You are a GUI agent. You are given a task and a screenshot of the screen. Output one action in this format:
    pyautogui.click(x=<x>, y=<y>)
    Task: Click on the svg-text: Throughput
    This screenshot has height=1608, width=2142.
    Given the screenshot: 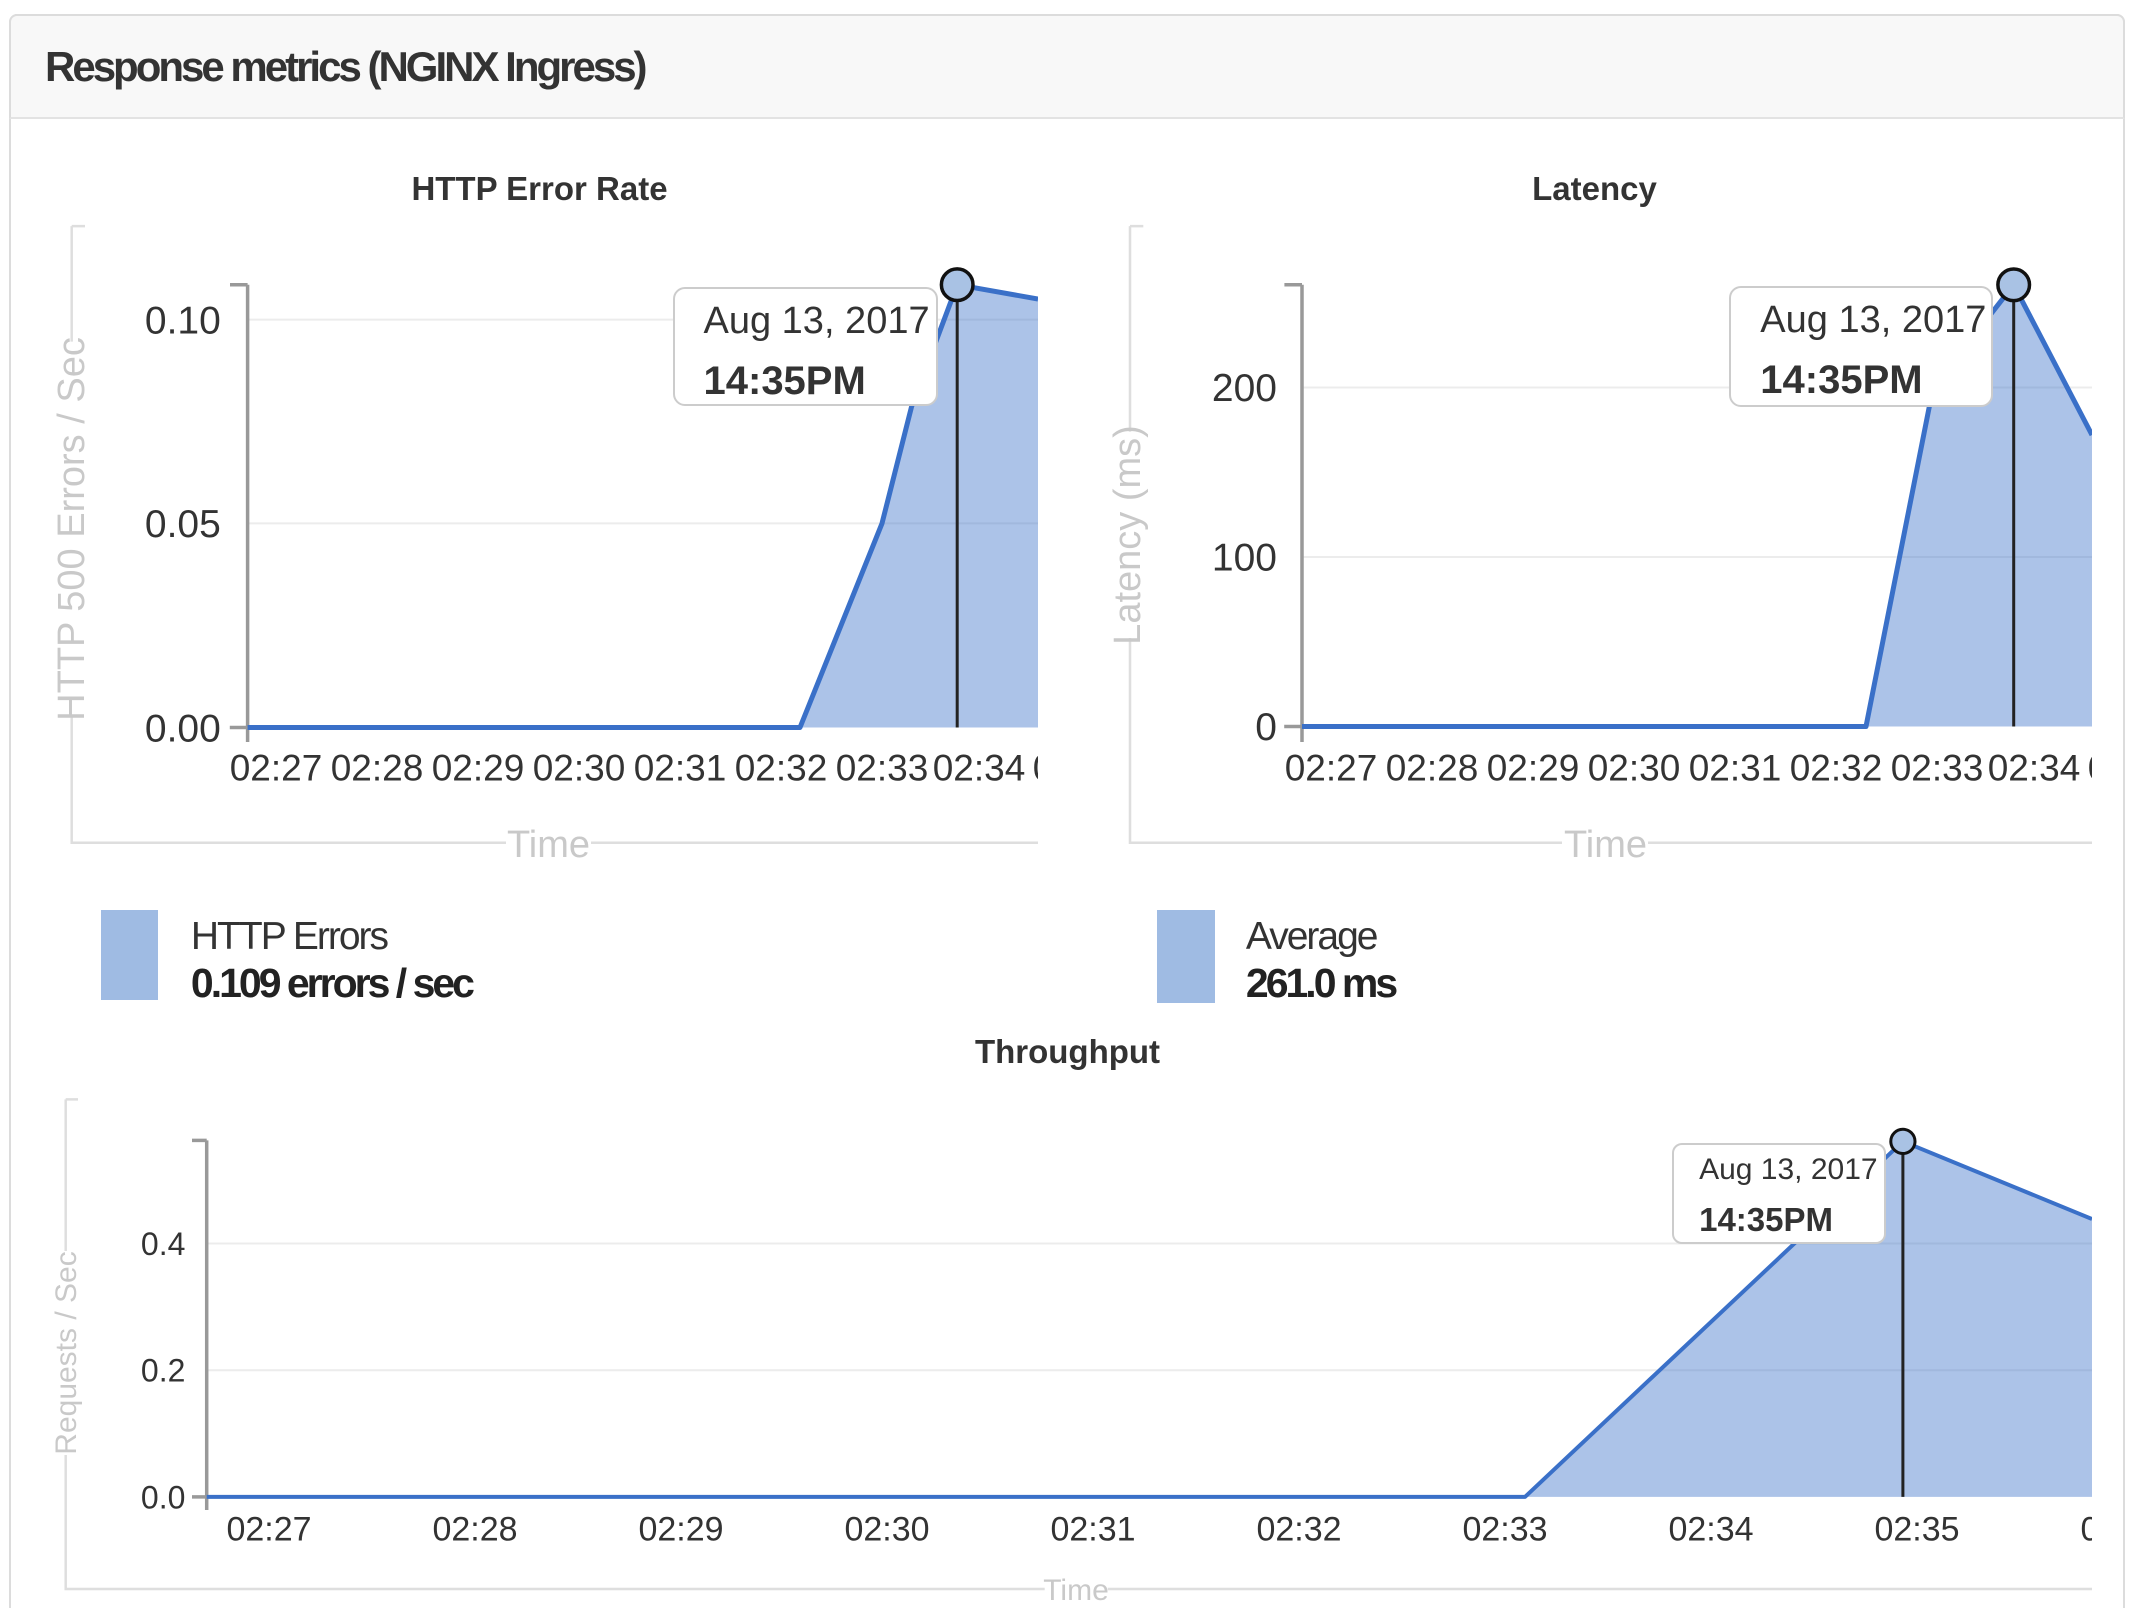 What is the action you would take?
    pyautogui.click(x=1067, y=1051)
    